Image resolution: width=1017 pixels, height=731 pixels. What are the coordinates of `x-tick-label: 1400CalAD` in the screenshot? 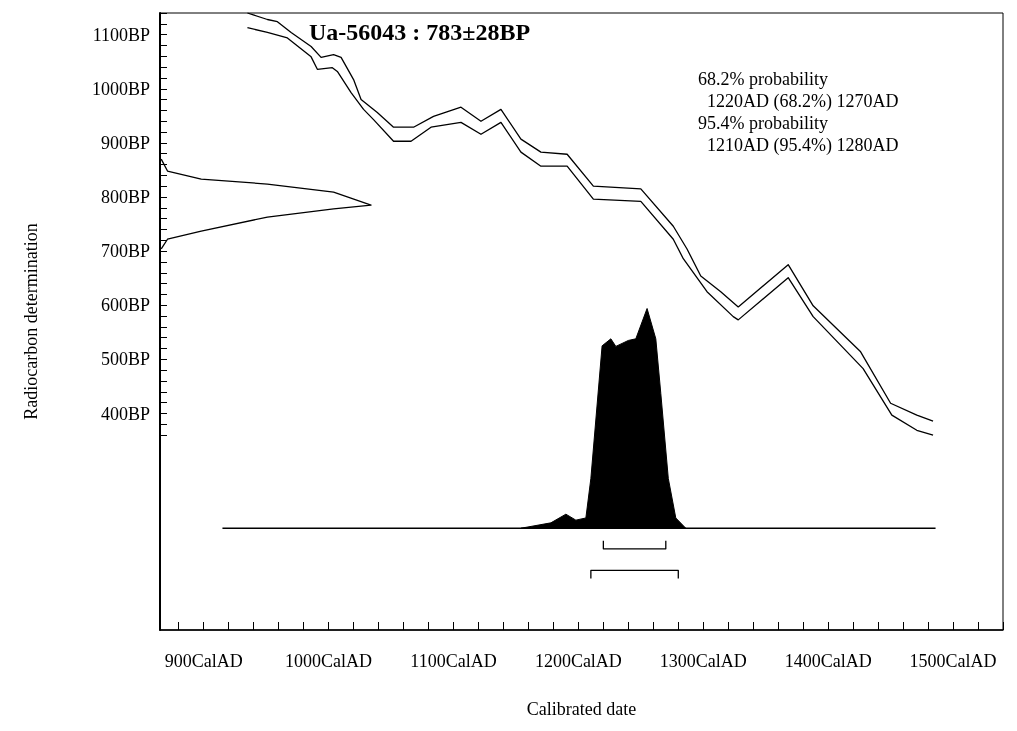 It's located at (828, 661).